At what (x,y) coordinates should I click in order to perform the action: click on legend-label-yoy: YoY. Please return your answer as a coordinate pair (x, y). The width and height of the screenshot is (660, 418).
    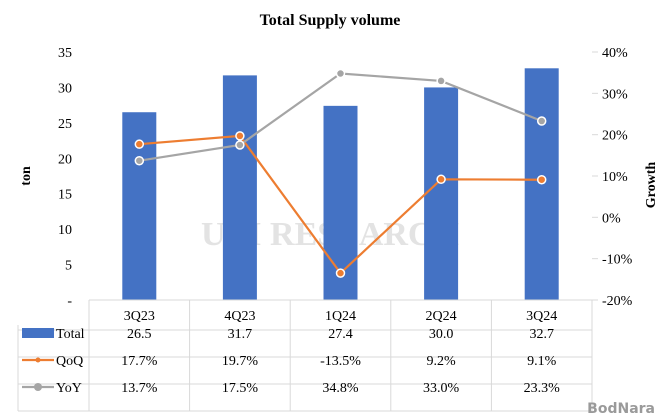
    Looking at the image, I should click on (69, 388).